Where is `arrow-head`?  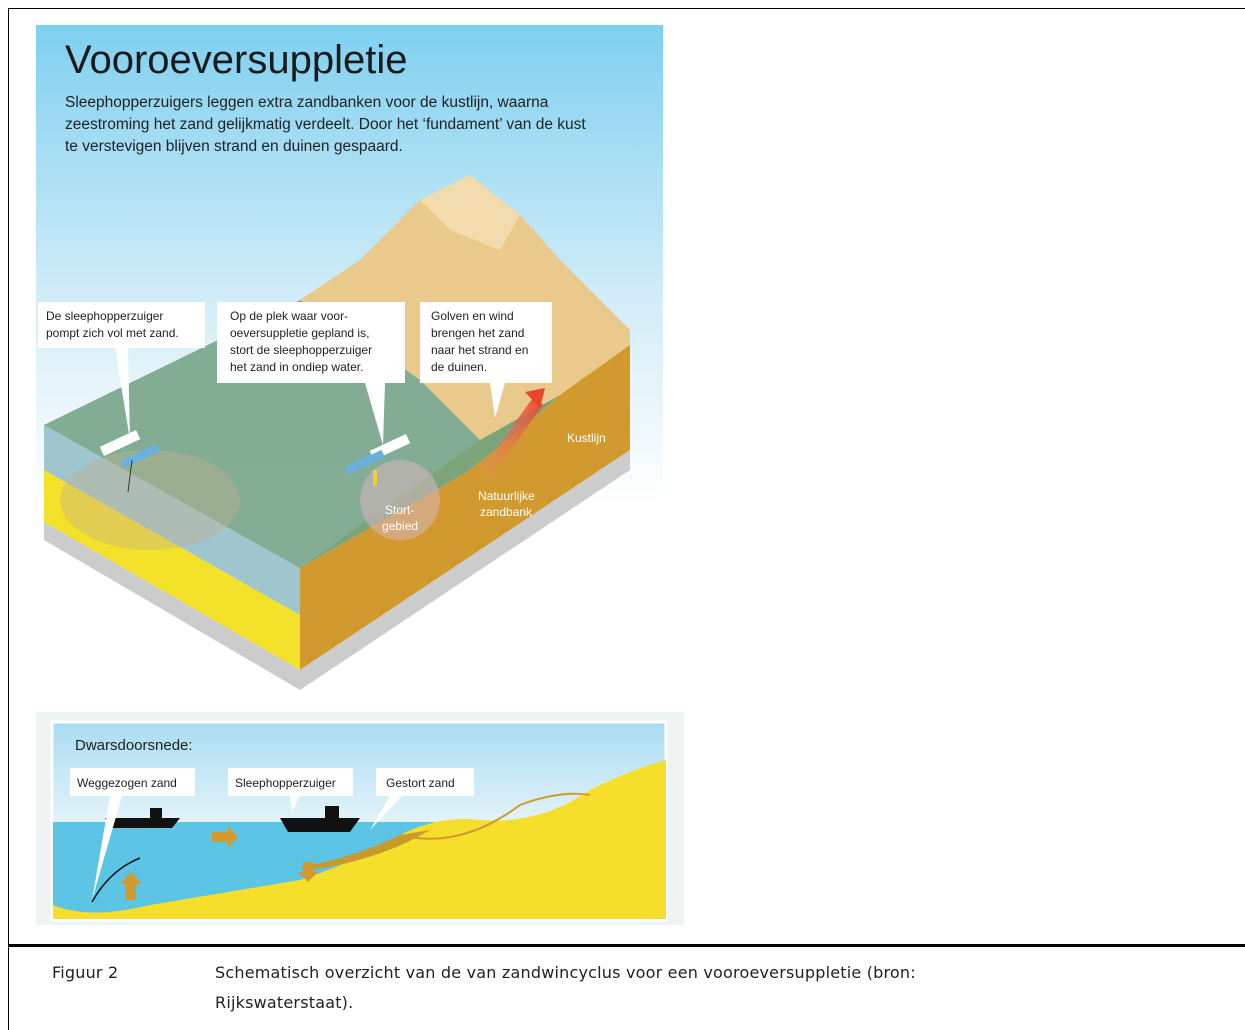
arrow-head is located at coordinates (535, 398).